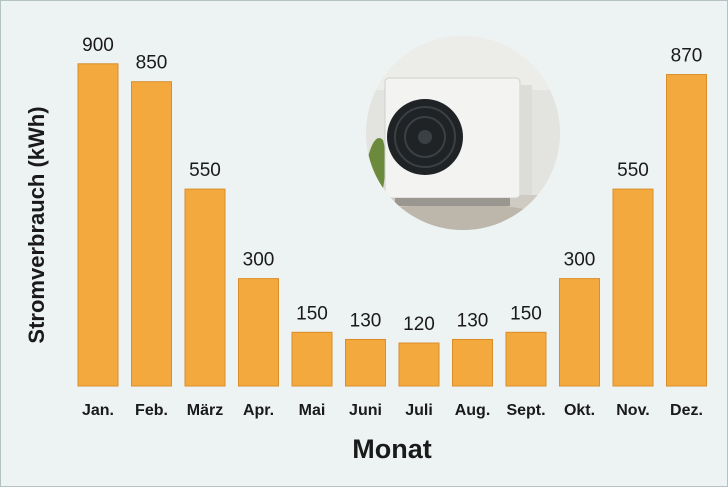 The image size is (728, 487). Describe the element at coordinates (632, 410) in the screenshot. I see `x-tick-label: Nov.` at that location.